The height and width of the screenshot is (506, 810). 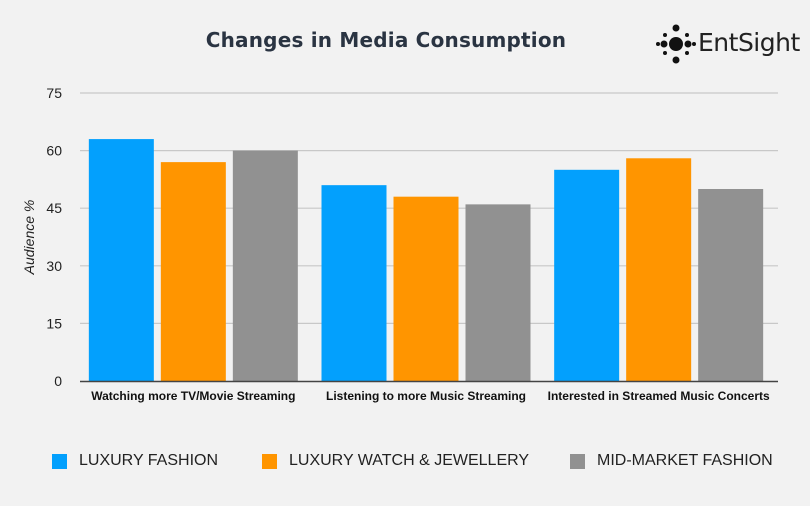 What do you see at coordinates (676, 44) in the screenshot?
I see `dot-cluster-icon` at bounding box center [676, 44].